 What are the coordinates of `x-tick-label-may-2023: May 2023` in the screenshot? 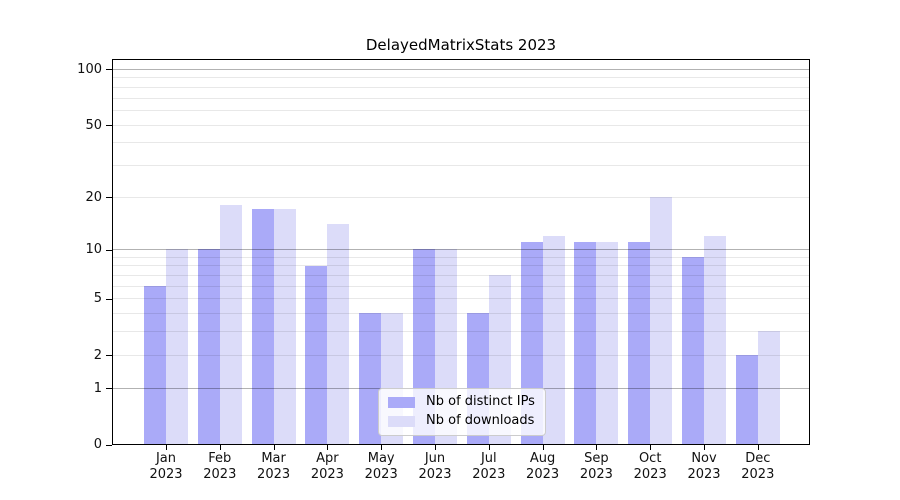 It's located at (381, 466).